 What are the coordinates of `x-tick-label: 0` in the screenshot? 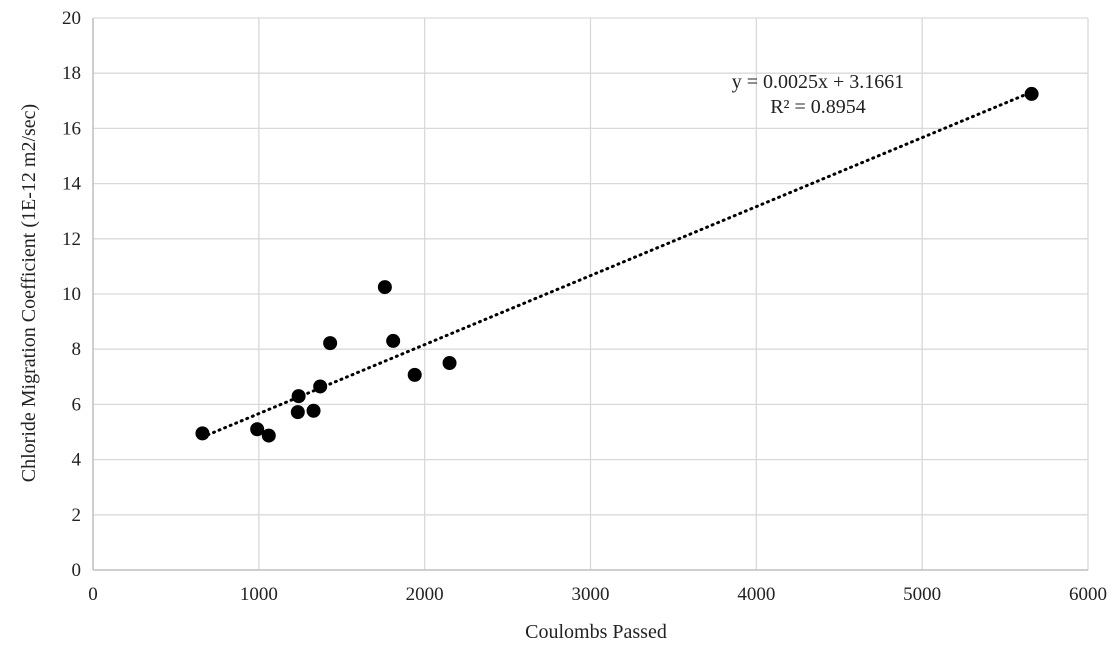 It's located at (93, 594).